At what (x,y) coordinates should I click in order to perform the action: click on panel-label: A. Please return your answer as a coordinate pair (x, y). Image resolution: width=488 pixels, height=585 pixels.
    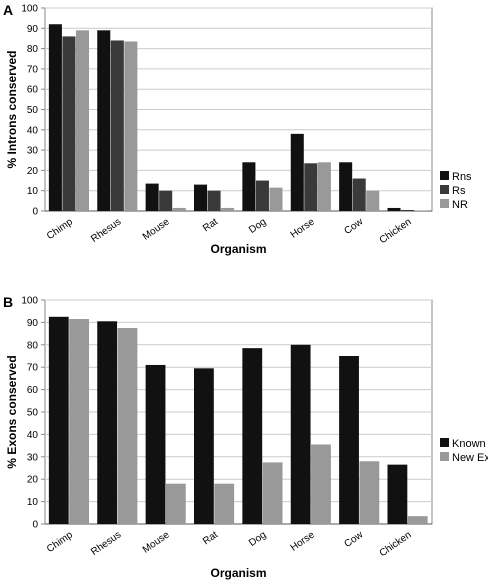
    Looking at the image, I should click on (8, 10).